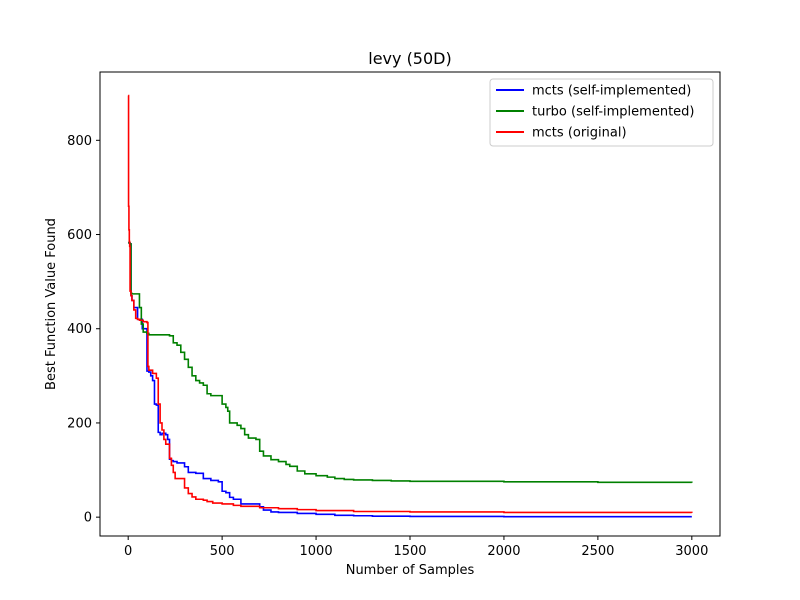 The width and height of the screenshot is (800, 600). What do you see at coordinates (409, 58) in the screenshot?
I see `chart-title: levy (50D)` at bounding box center [409, 58].